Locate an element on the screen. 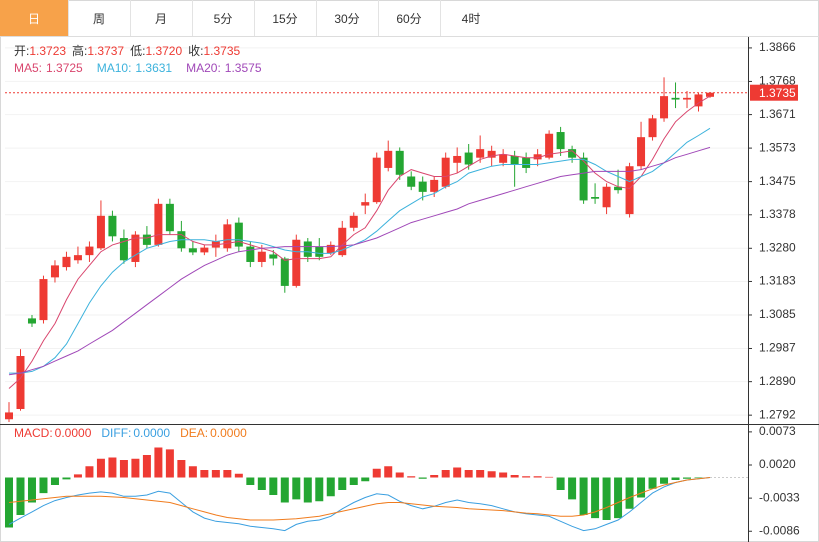  y-tick-label: 1.3475 is located at coordinates (777, 181).